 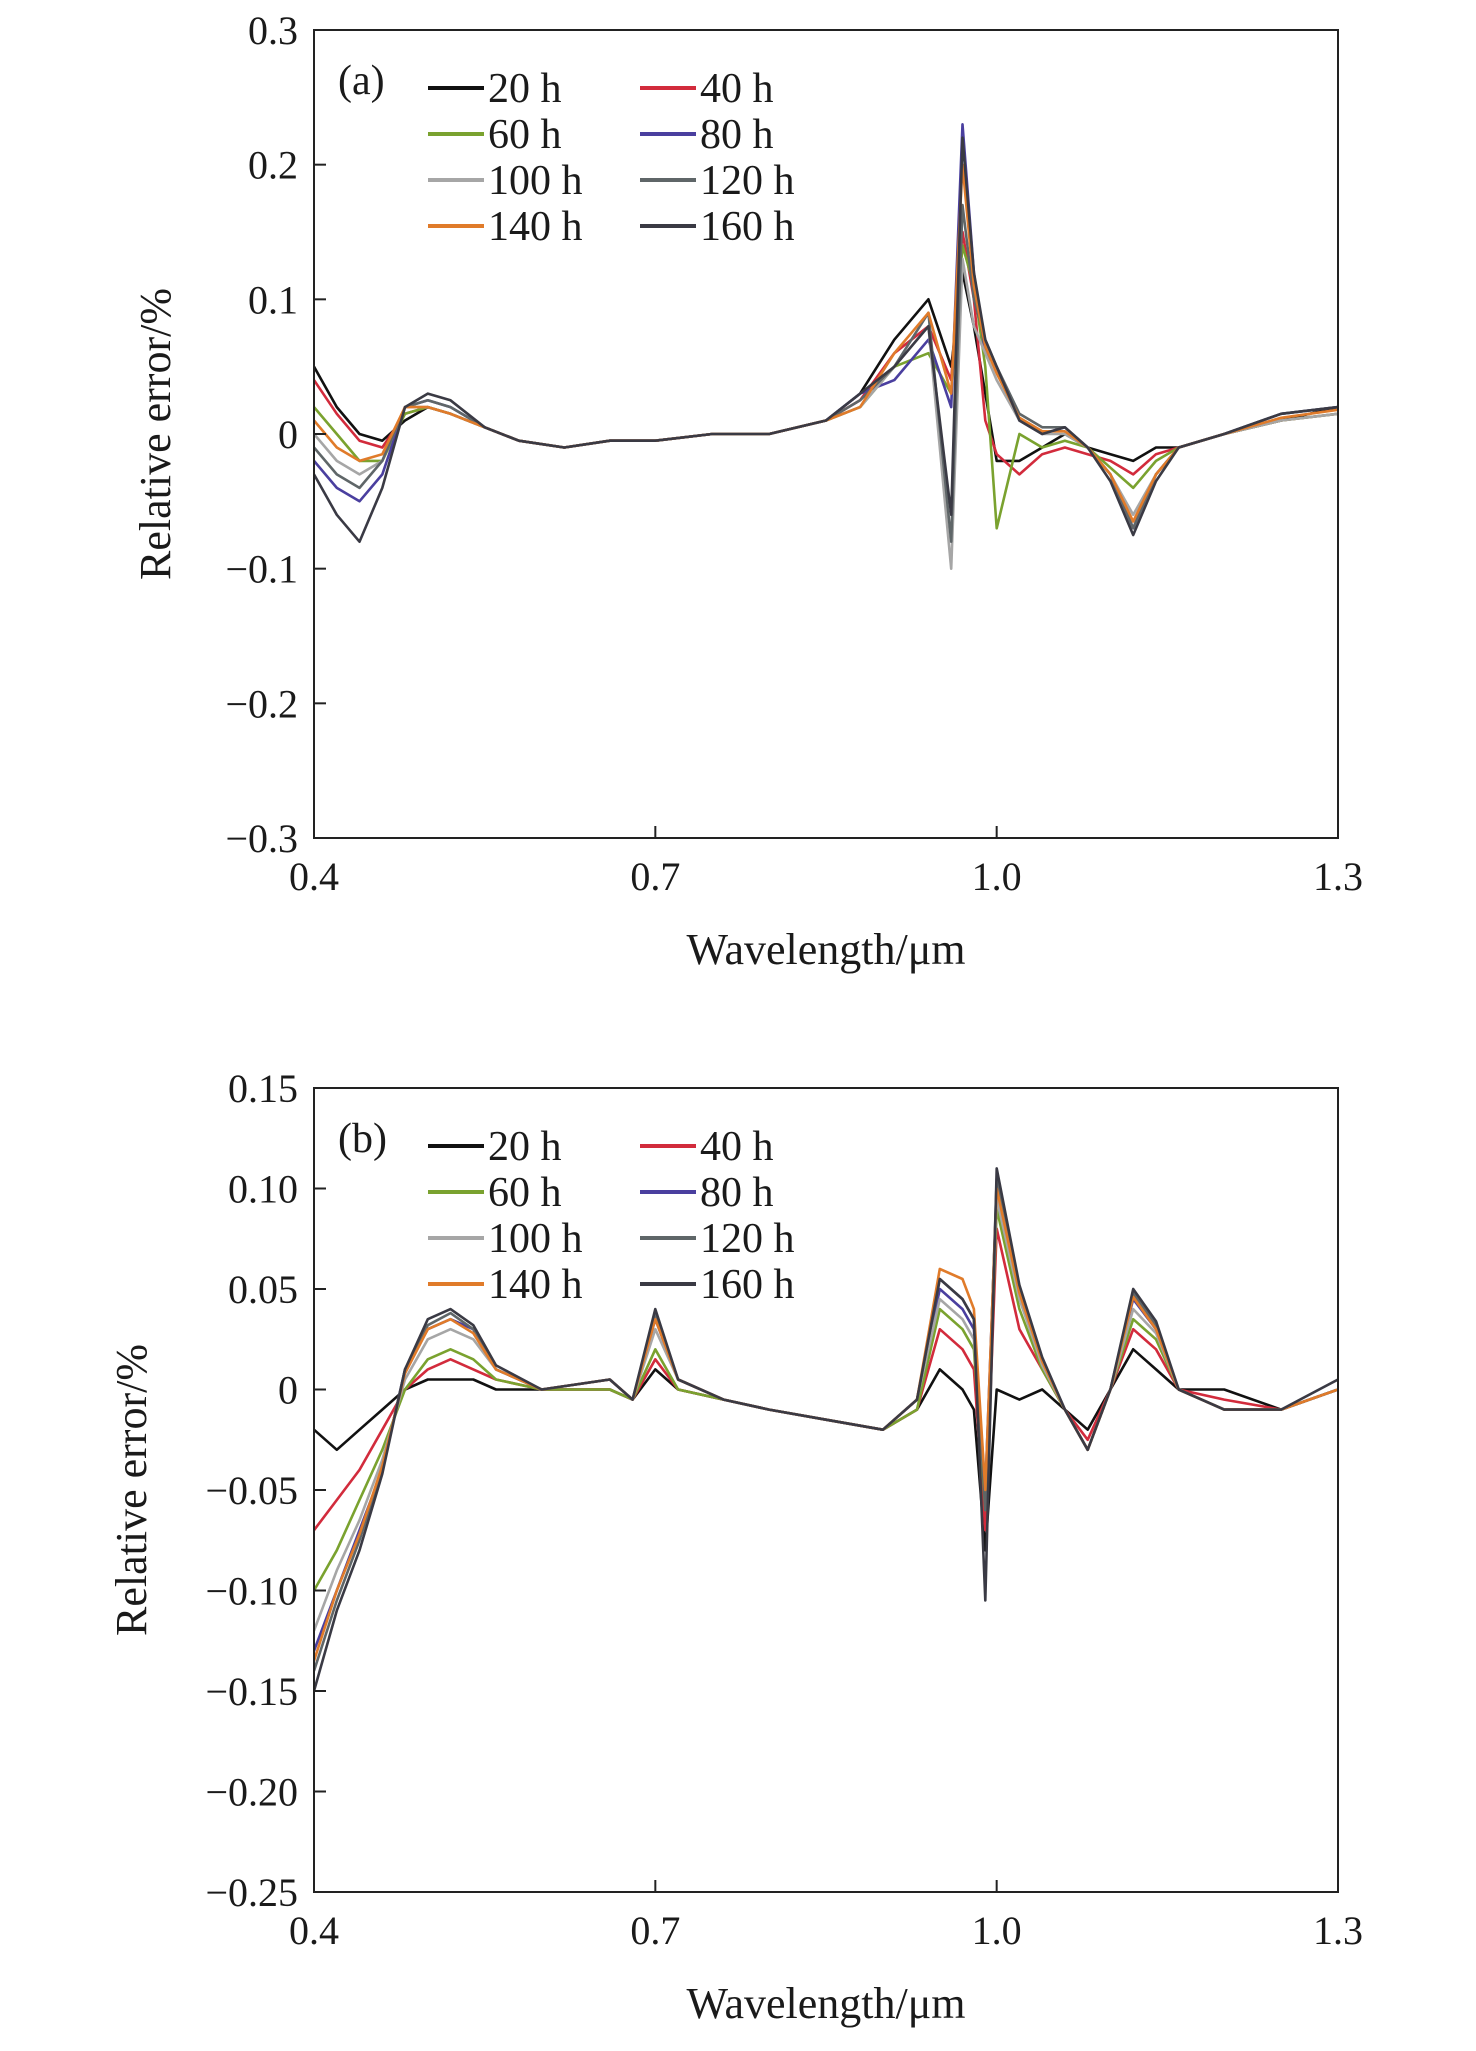 I want to click on y-tick-label: −0.3, so click(x=261, y=838).